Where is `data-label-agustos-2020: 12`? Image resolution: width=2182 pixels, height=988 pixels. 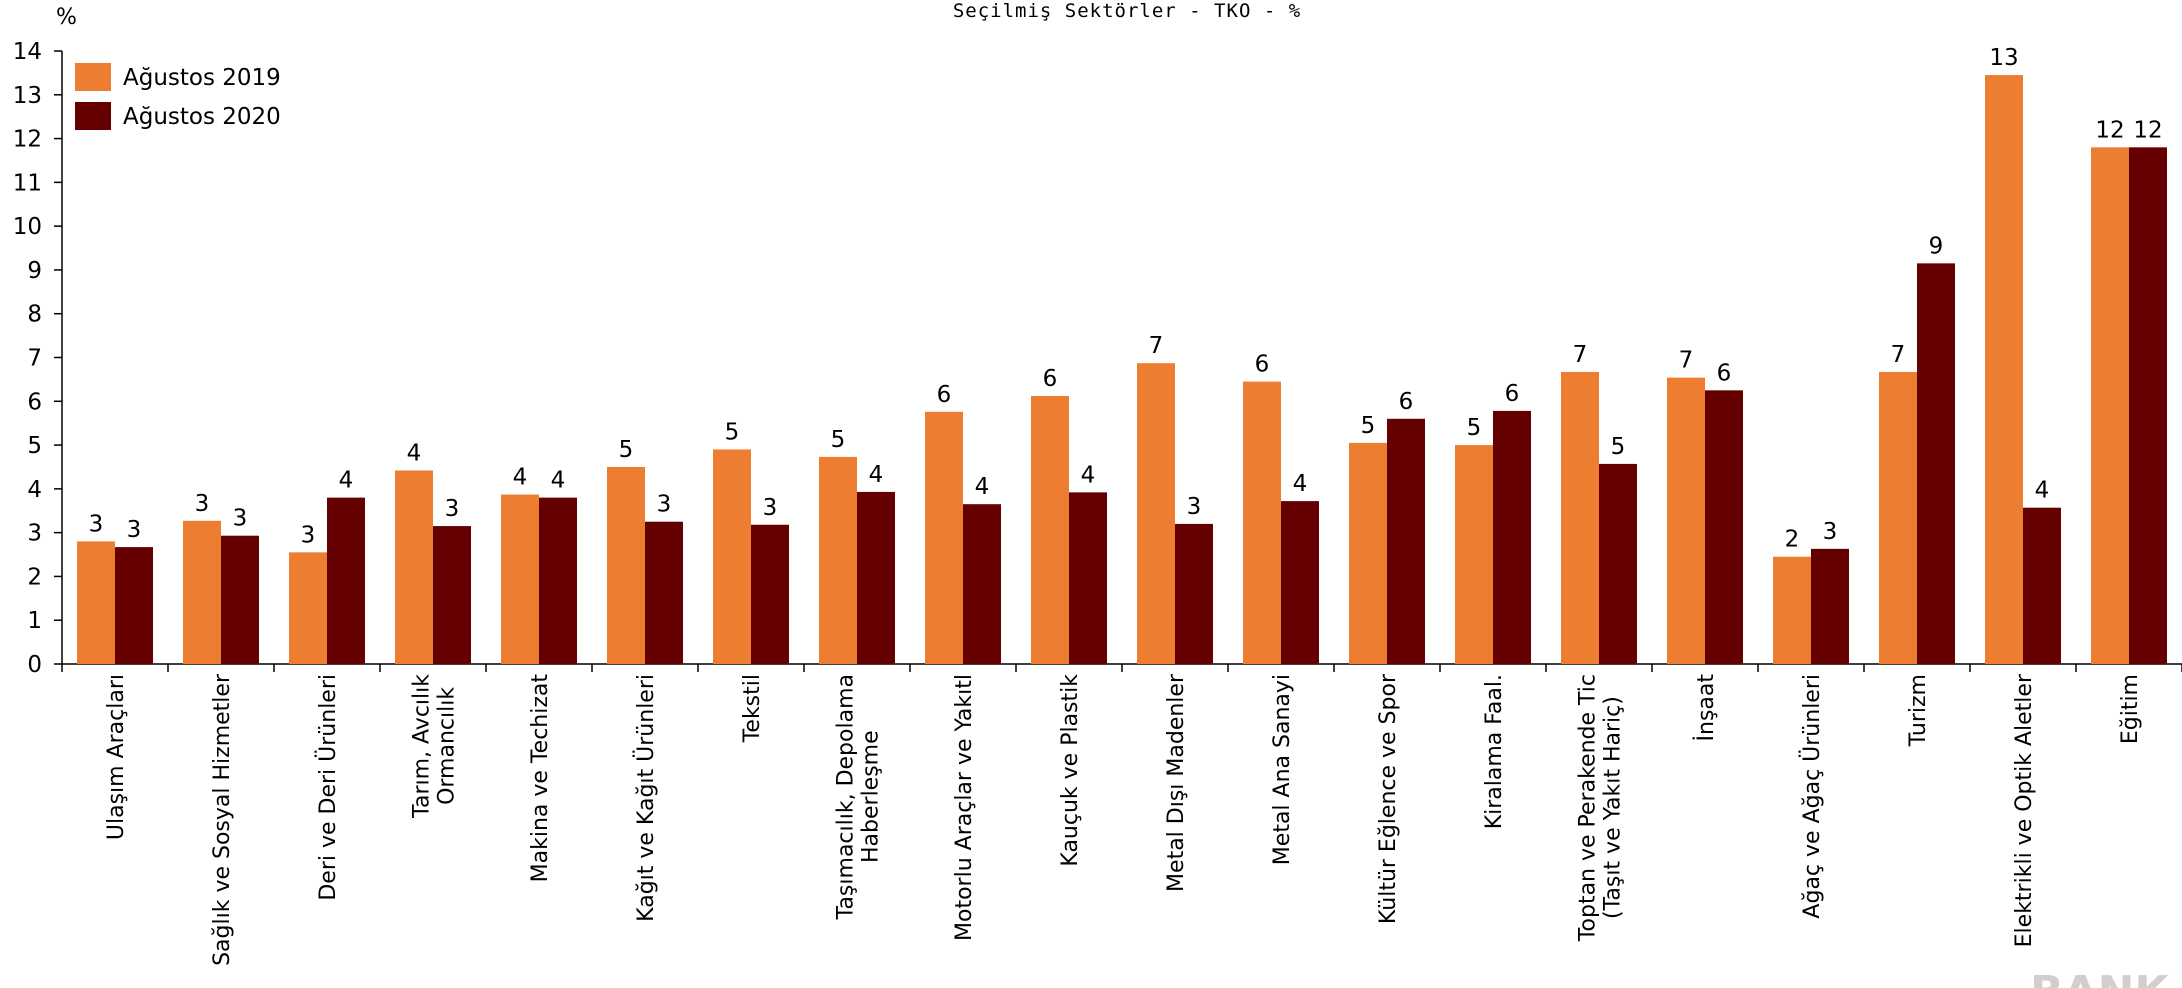 data-label-agustos-2020: 12 is located at coordinates (2147, 130).